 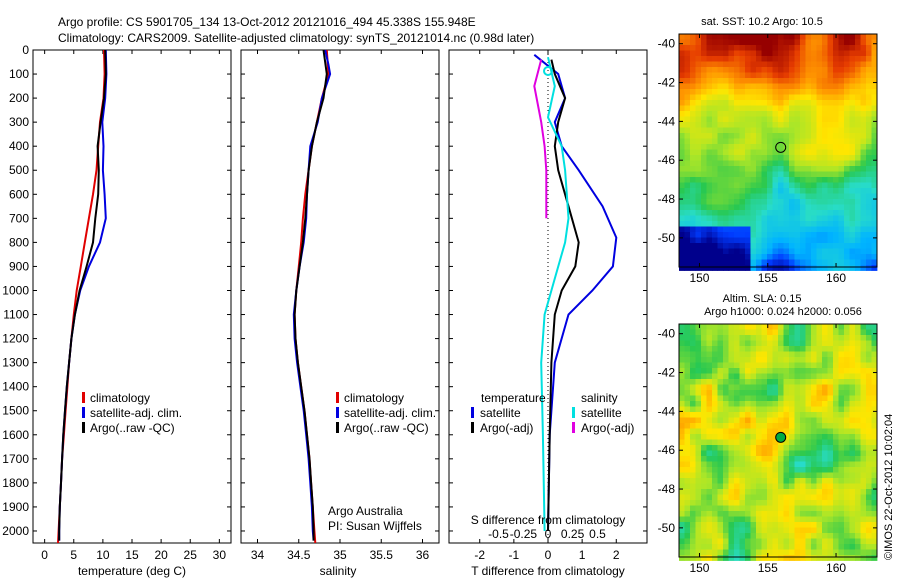 What do you see at coordinates (500, 413) in the screenshot?
I see `legend-label-t-satellite: satellite` at bounding box center [500, 413].